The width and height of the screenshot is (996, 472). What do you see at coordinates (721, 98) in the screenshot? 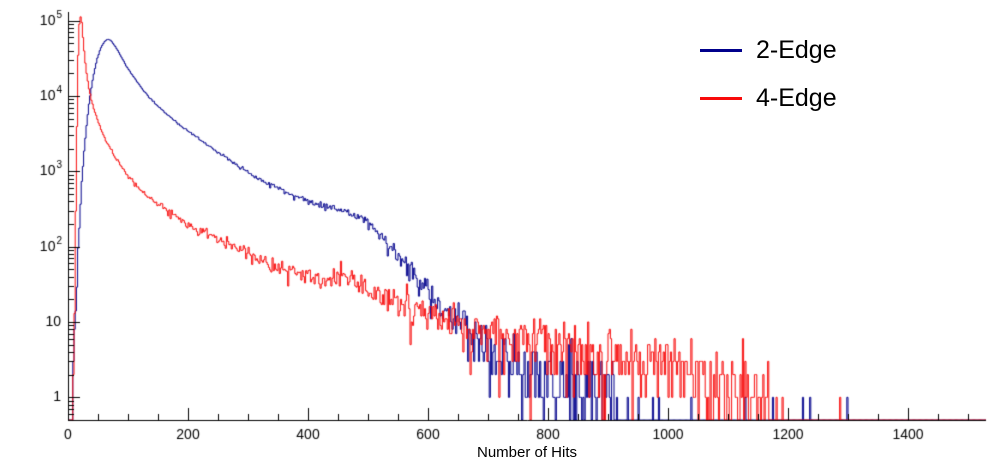
I see `legend-line-4edge` at bounding box center [721, 98].